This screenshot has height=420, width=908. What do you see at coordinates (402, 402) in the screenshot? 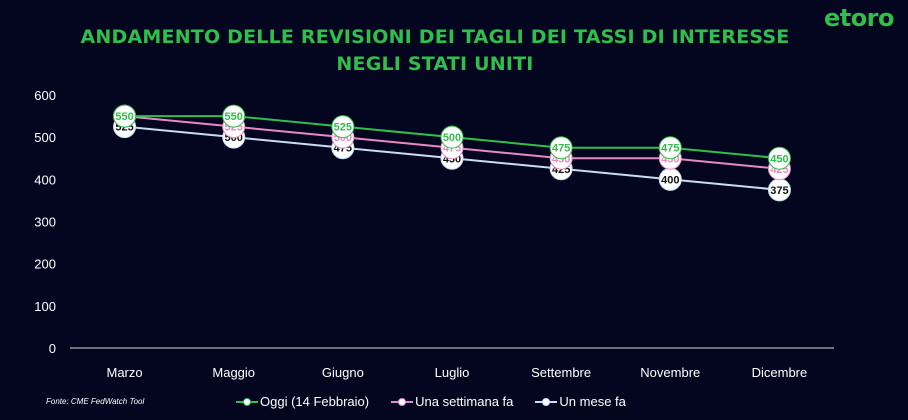
I see `legend-swatch-week-ago` at bounding box center [402, 402].